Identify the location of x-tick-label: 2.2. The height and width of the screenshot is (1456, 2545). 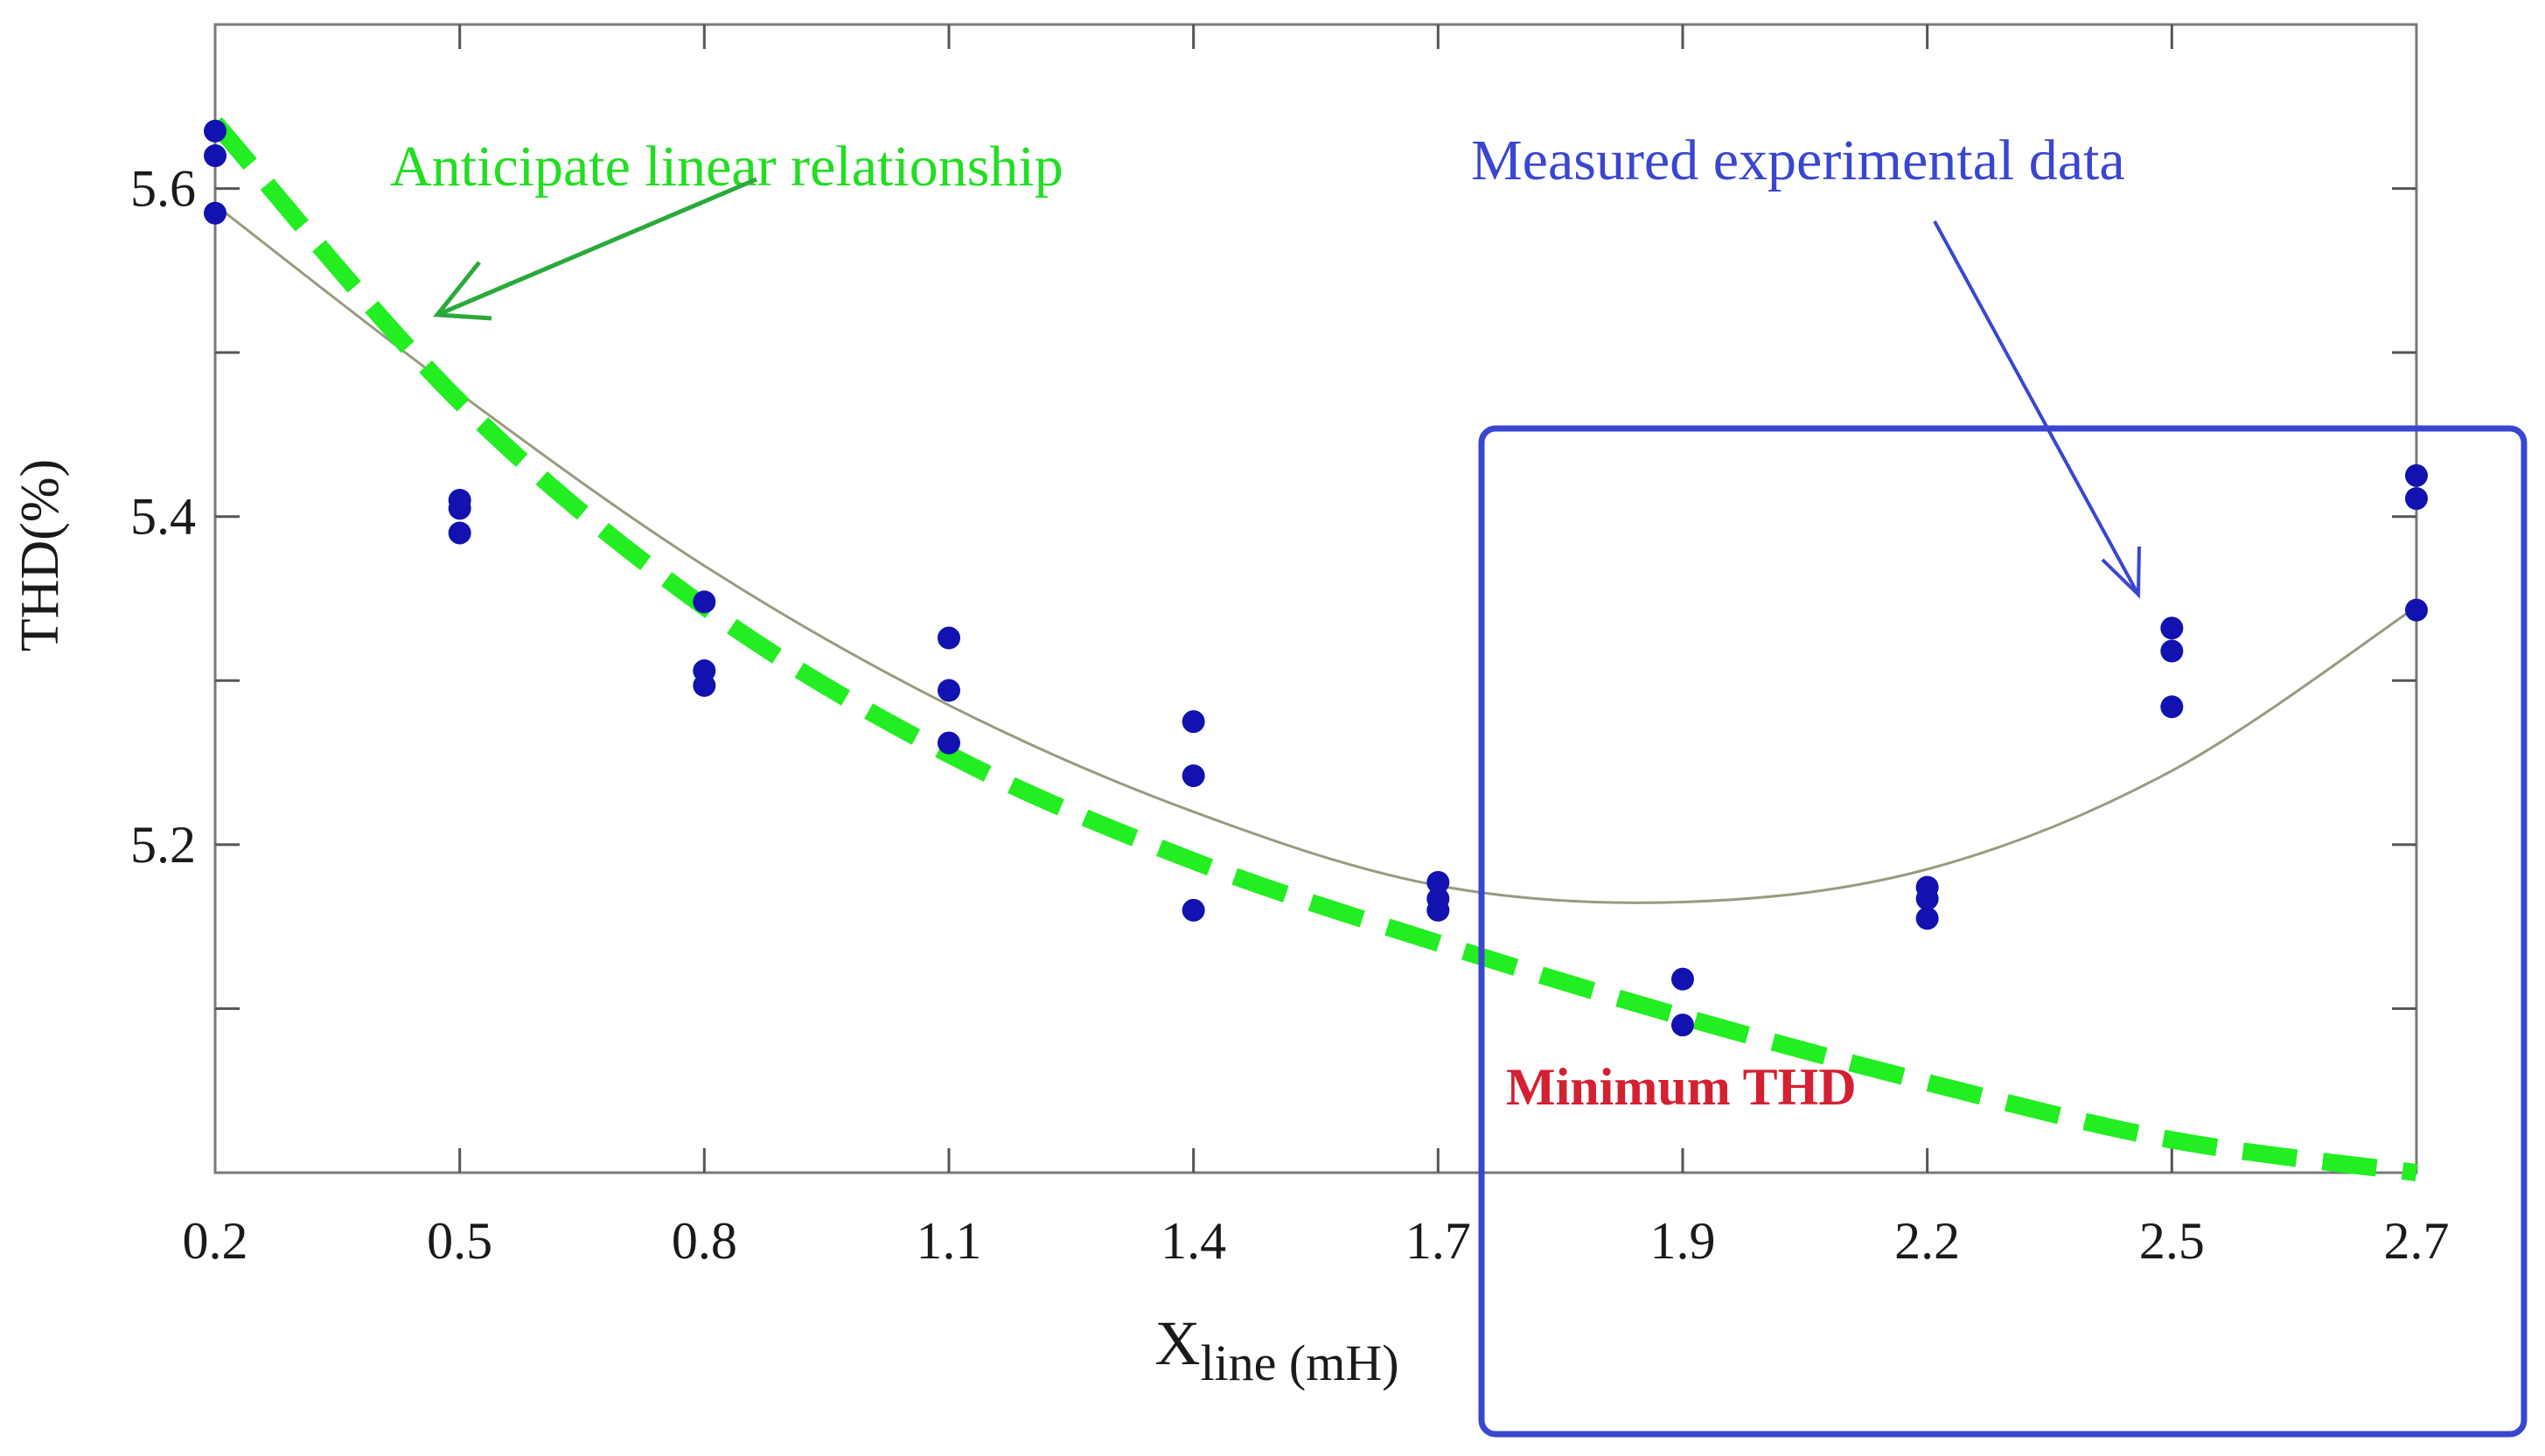
(1927, 1241).